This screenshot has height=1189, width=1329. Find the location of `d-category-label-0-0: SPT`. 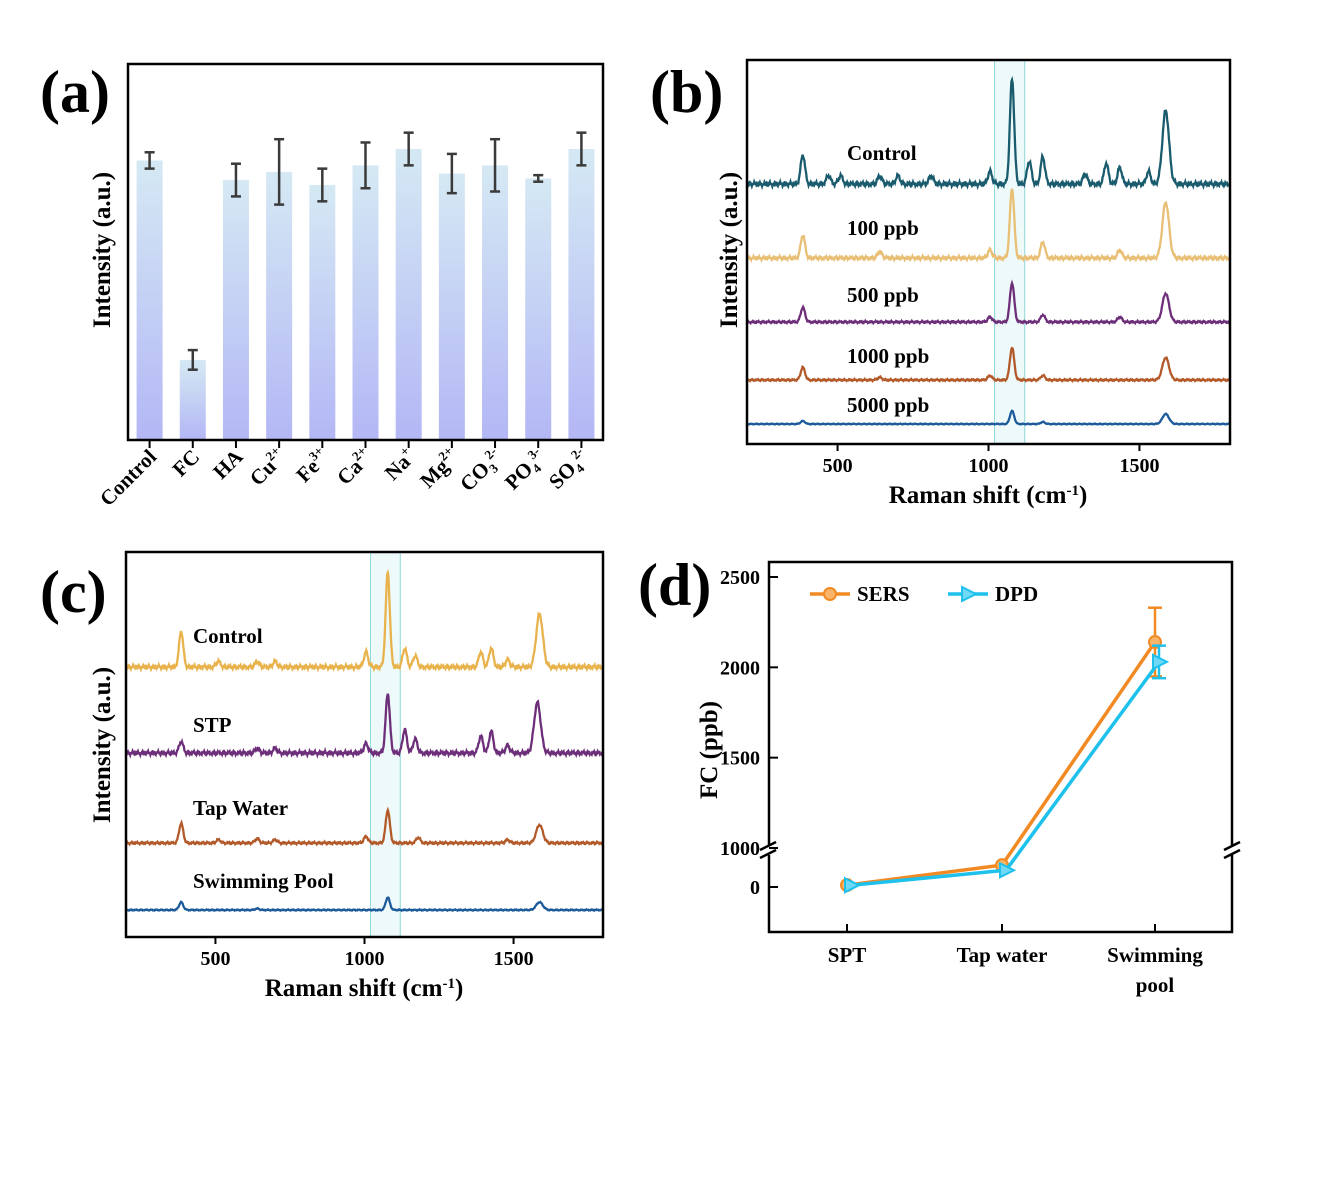

d-category-label-0-0: SPT is located at coordinates (847, 955).